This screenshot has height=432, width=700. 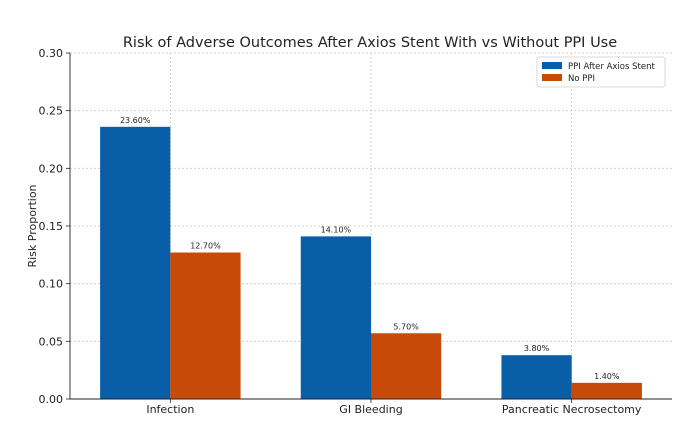 I want to click on y-tick-label: 0.05, so click(x=51, y=341).